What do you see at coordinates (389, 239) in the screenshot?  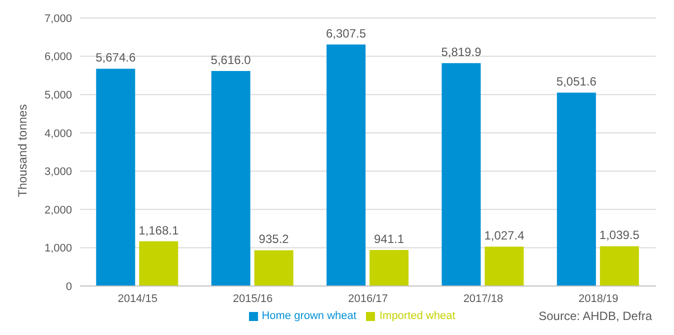 I see `data-label: 941.1` at bounding box center [389, 239].